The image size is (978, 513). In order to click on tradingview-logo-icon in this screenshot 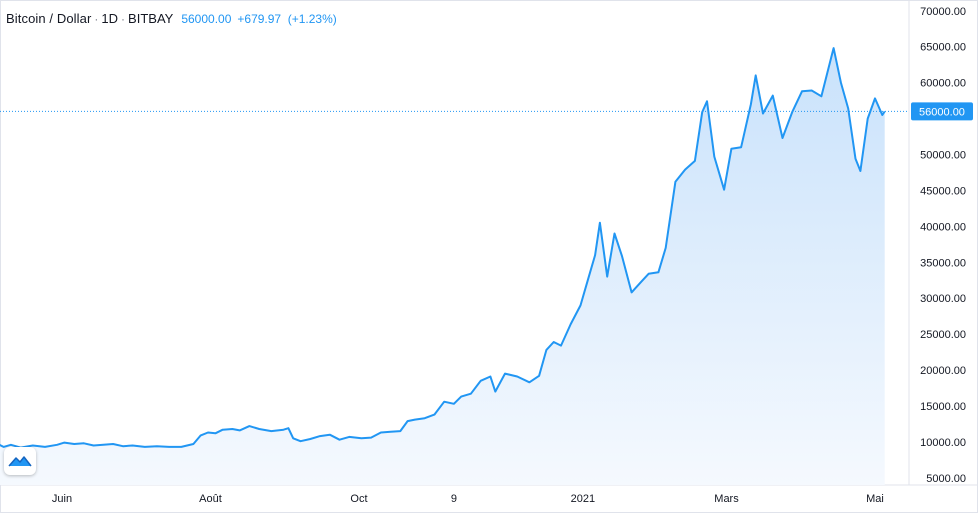, I will do `click(20, 461)`.